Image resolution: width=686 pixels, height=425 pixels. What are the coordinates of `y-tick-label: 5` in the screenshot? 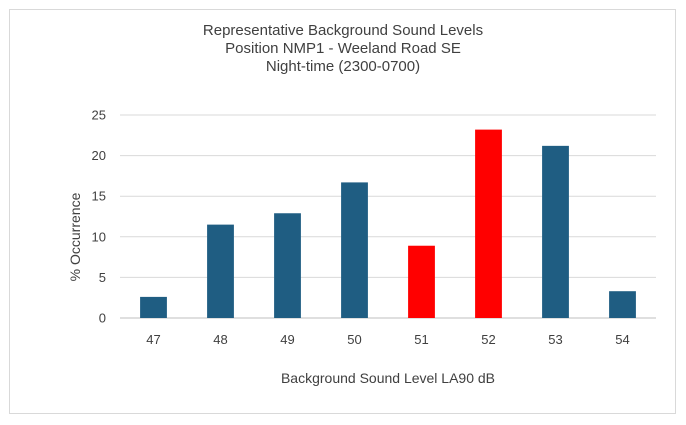 It's located at (102, 277).